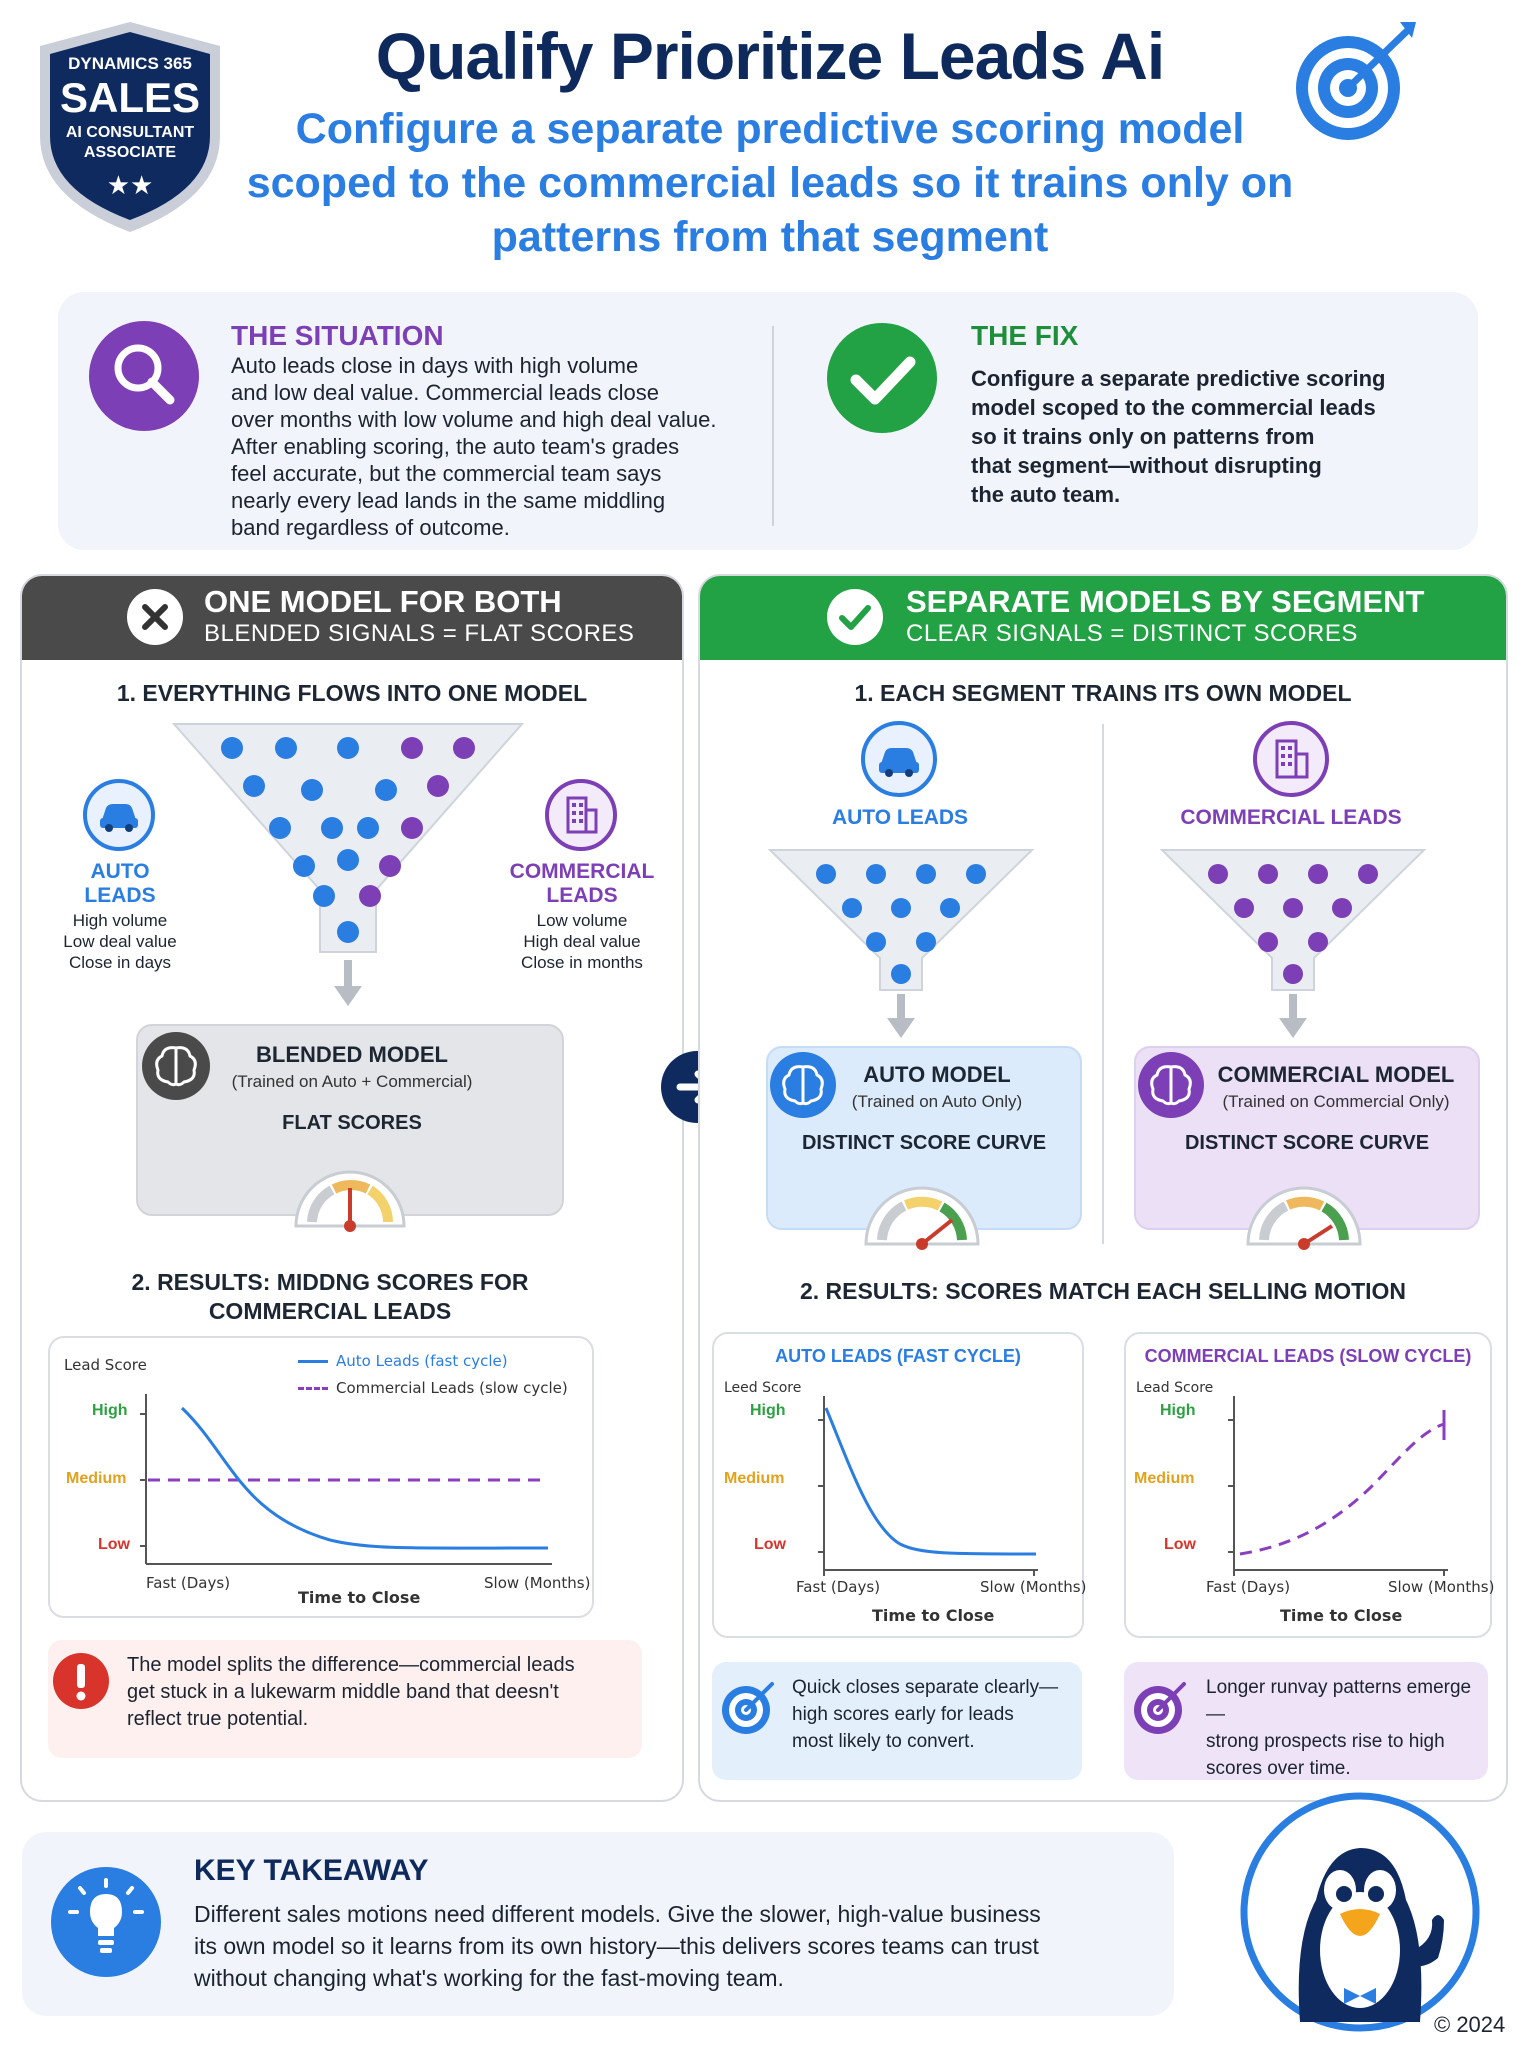  I want to click on commercial-tick-slow: Slow (Months), so click(1441, 1587).